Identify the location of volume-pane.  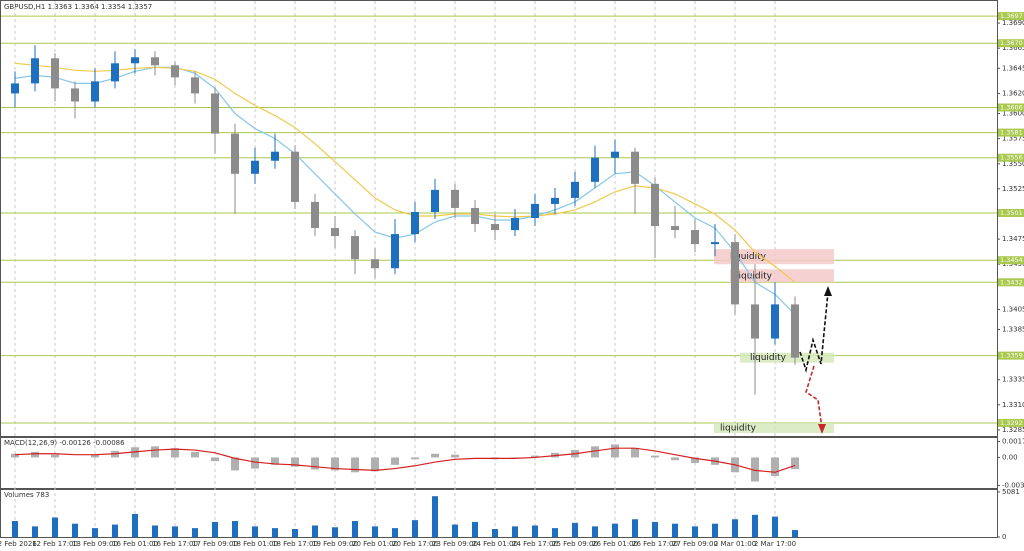
(499, 513).